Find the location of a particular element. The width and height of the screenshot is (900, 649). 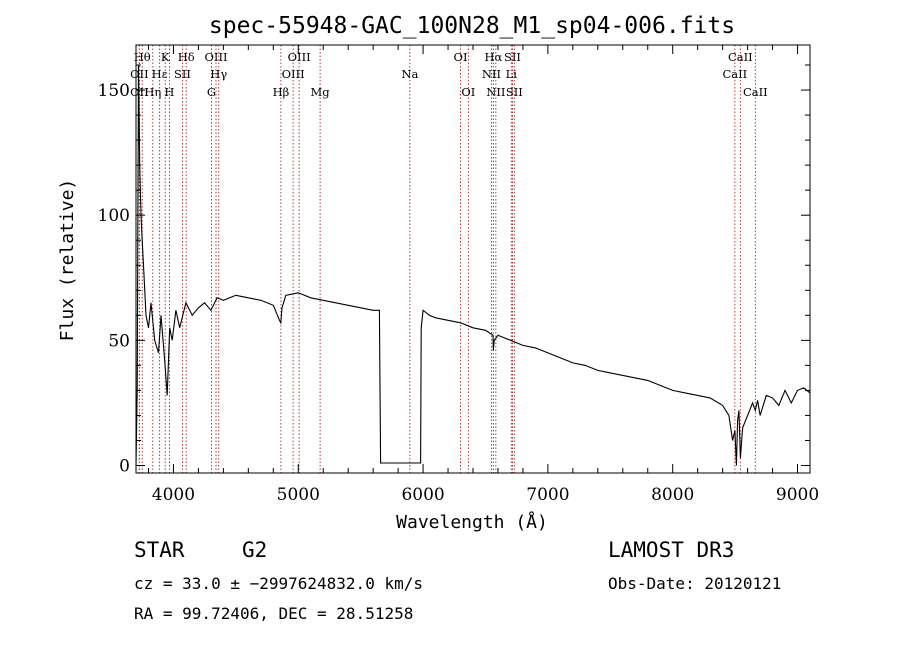

line-label-12: Hβ is located at coordinates (281, 92).